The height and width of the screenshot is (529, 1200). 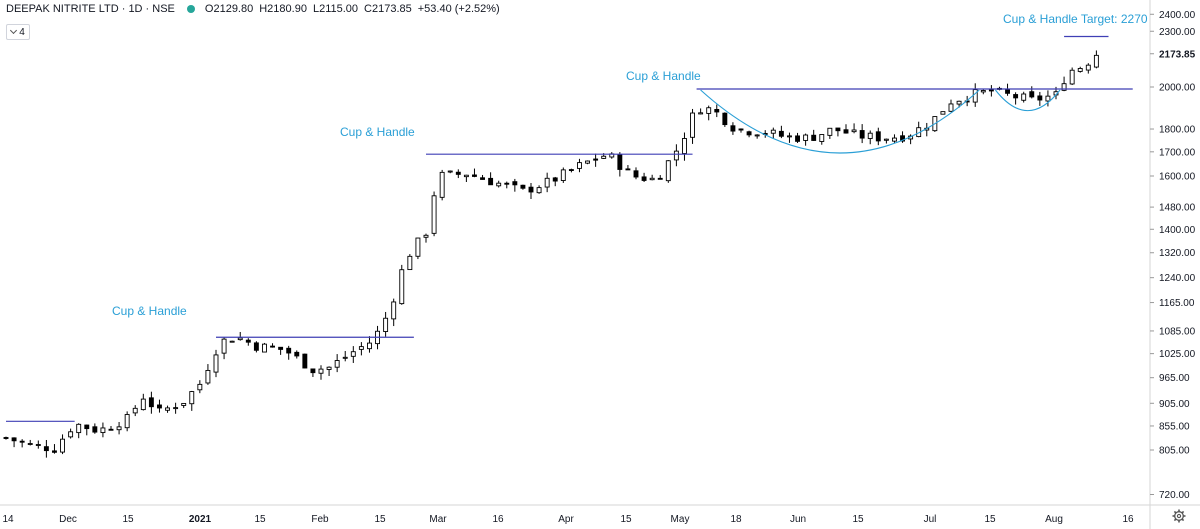 What do you see at coordinates (90, 9) in the screenshot?
I see `symbol-title: DEEPAK NITRITE LTD · 1D · NSE` at bounding box center [90, 9].